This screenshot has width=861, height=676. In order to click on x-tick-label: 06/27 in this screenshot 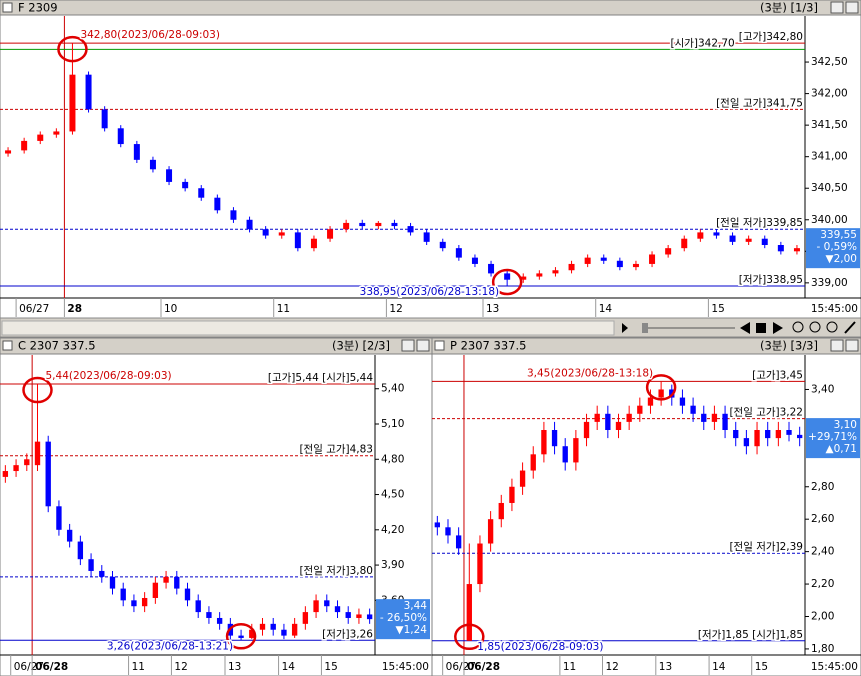, I will do `click(29, 667)`.